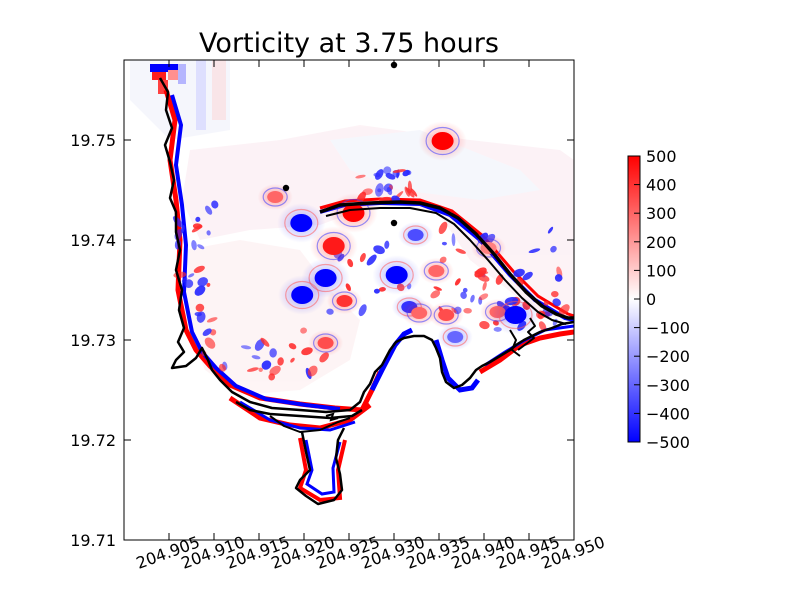 The width and height of the screenshot is (800, 600). What do you see at coordinates (93, 240) in the screenshot?
I see `y-tick-label: 19.74` at bounding box center [93, 240].